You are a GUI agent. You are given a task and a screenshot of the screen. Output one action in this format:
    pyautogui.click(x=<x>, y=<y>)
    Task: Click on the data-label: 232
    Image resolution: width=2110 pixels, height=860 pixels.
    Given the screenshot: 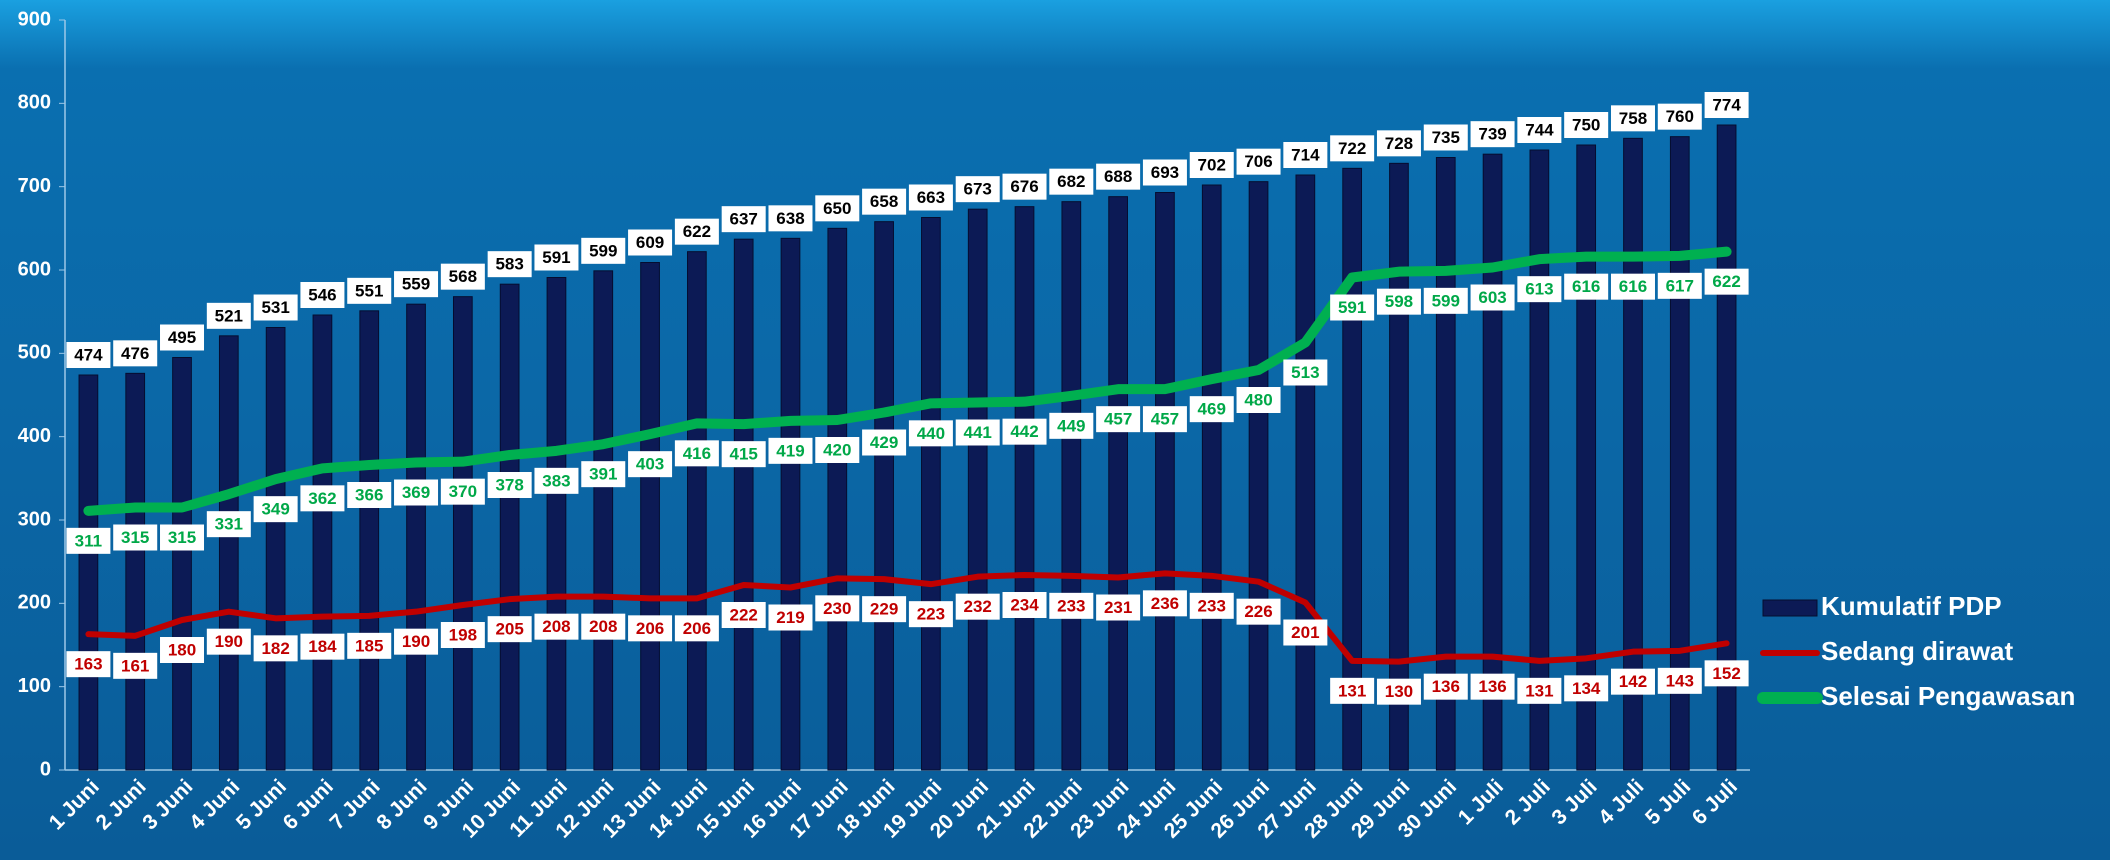 What is the action you would take?
    pyautogui.click(x=978, y=606)
    